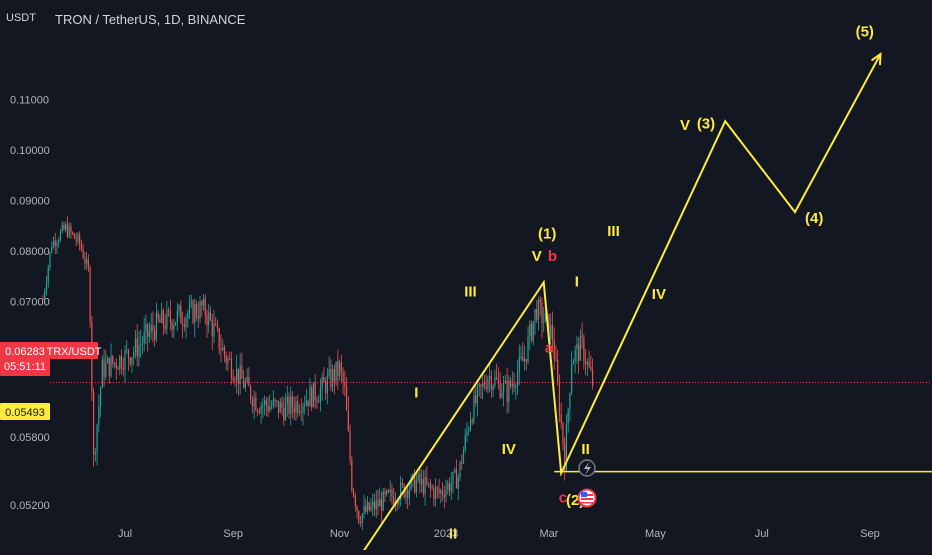 This screenshot has height=555, width=932. I want to click on symbol-badge: TRX/USDT, so click(74, 350).